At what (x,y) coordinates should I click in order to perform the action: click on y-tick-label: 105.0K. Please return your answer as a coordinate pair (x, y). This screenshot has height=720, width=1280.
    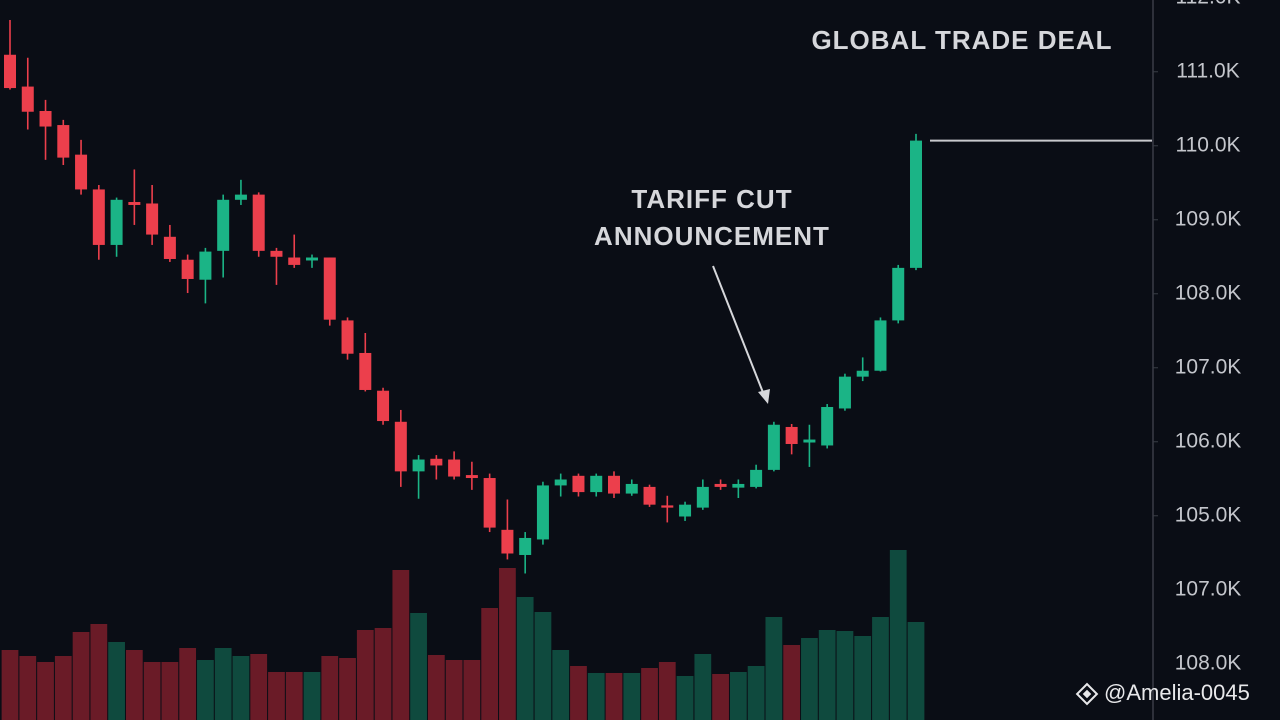
    Looking at the image, I should click on (1208, 514).